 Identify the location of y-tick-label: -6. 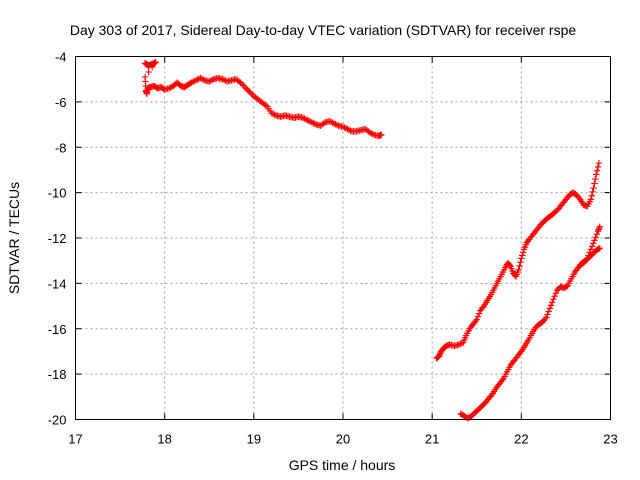
(61, 102).